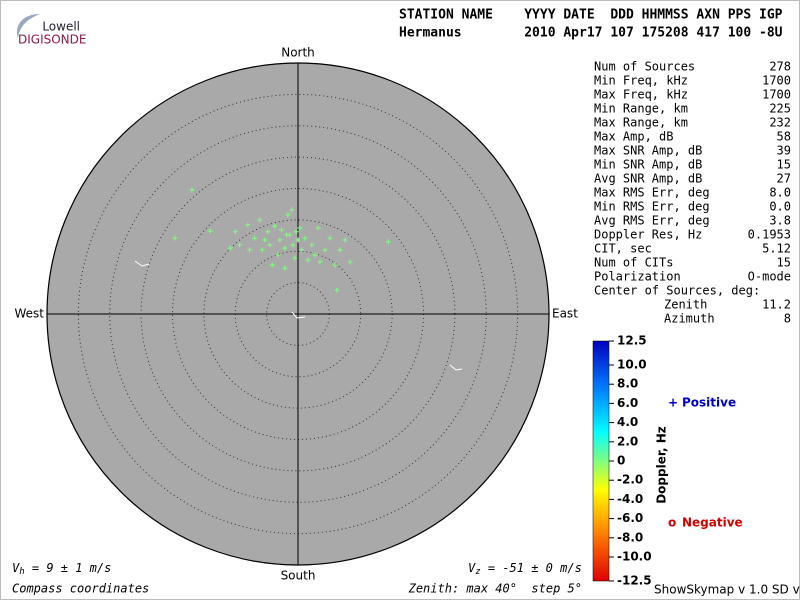 This screenshot has width=800, height=600. Describe the element at coordinates (601, 461) in the screenshot. I see `colorbar-bar` at that location.